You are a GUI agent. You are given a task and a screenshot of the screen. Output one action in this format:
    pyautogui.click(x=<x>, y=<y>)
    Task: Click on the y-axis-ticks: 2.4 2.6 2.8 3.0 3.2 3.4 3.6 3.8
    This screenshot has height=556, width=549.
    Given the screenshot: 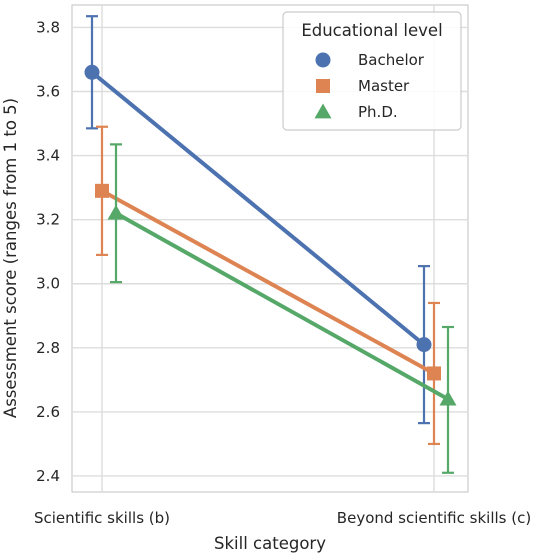 What is the action you would take?
    pyautogui.click(x=48, y=251)
    